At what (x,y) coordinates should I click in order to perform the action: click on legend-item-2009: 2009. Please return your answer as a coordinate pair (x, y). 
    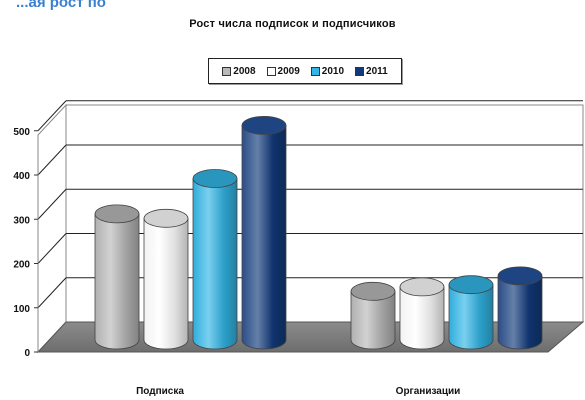
    Looking at the image, I should click on (283, 71).